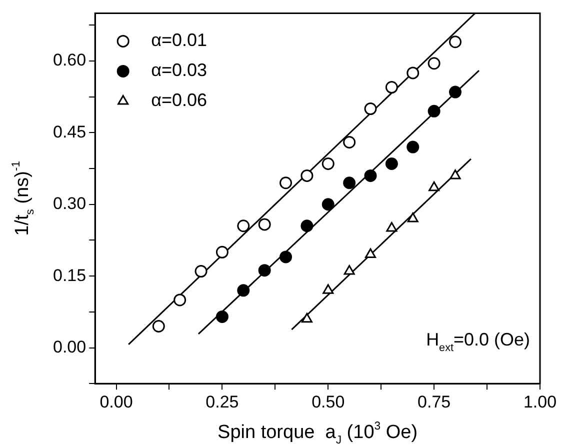 The width and height of the screenshot is (574, 446). Describe the element at coordinates (69, 132) in the screenshot. I see `y-tick-label: 0.45` at that location.